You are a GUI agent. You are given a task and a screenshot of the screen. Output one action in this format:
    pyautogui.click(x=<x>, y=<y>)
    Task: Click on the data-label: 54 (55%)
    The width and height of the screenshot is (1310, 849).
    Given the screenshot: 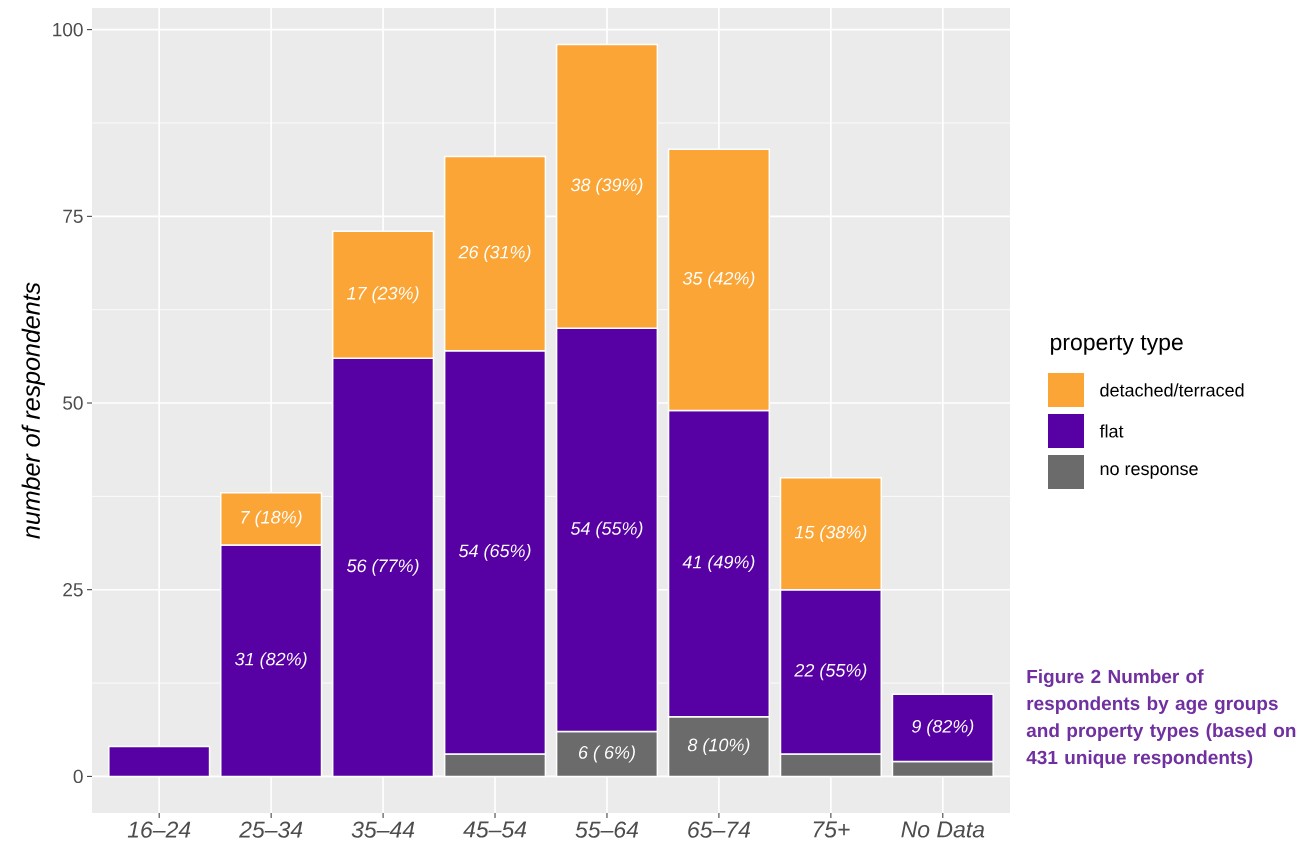 What is the action you would take?
    pyautogui.click(x=606, y=530)
    